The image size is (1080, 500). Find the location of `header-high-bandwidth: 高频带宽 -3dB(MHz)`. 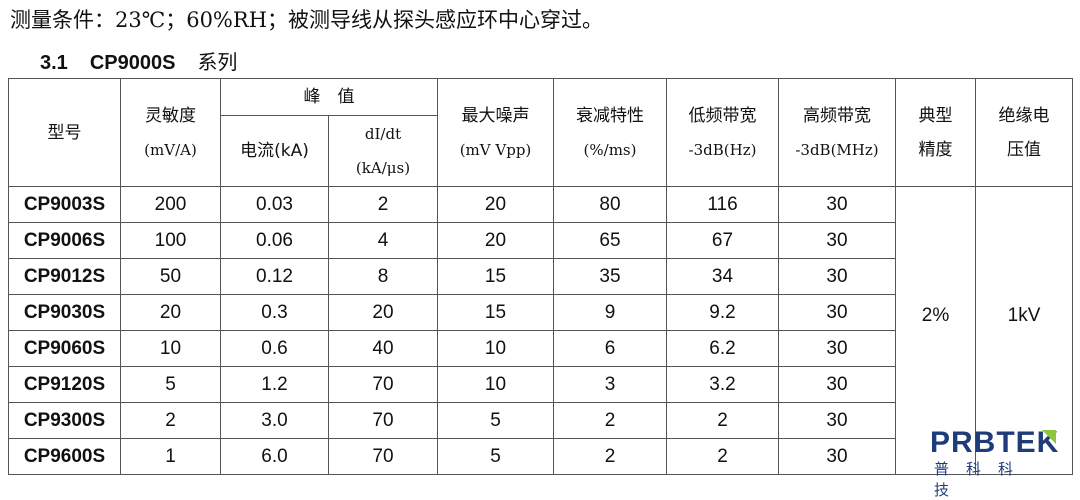

header-high-bandwidth: 高频带宽 -3dB(MHz) is located at coordinates (837, 132).